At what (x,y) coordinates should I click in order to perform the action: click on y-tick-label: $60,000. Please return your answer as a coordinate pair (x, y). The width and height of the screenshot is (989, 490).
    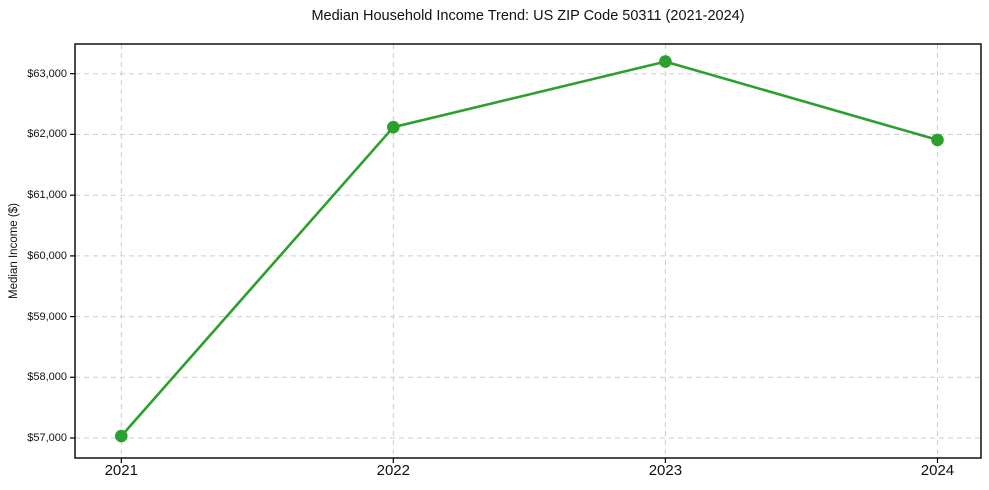
    Looking at the image, I should click on (47, 255).